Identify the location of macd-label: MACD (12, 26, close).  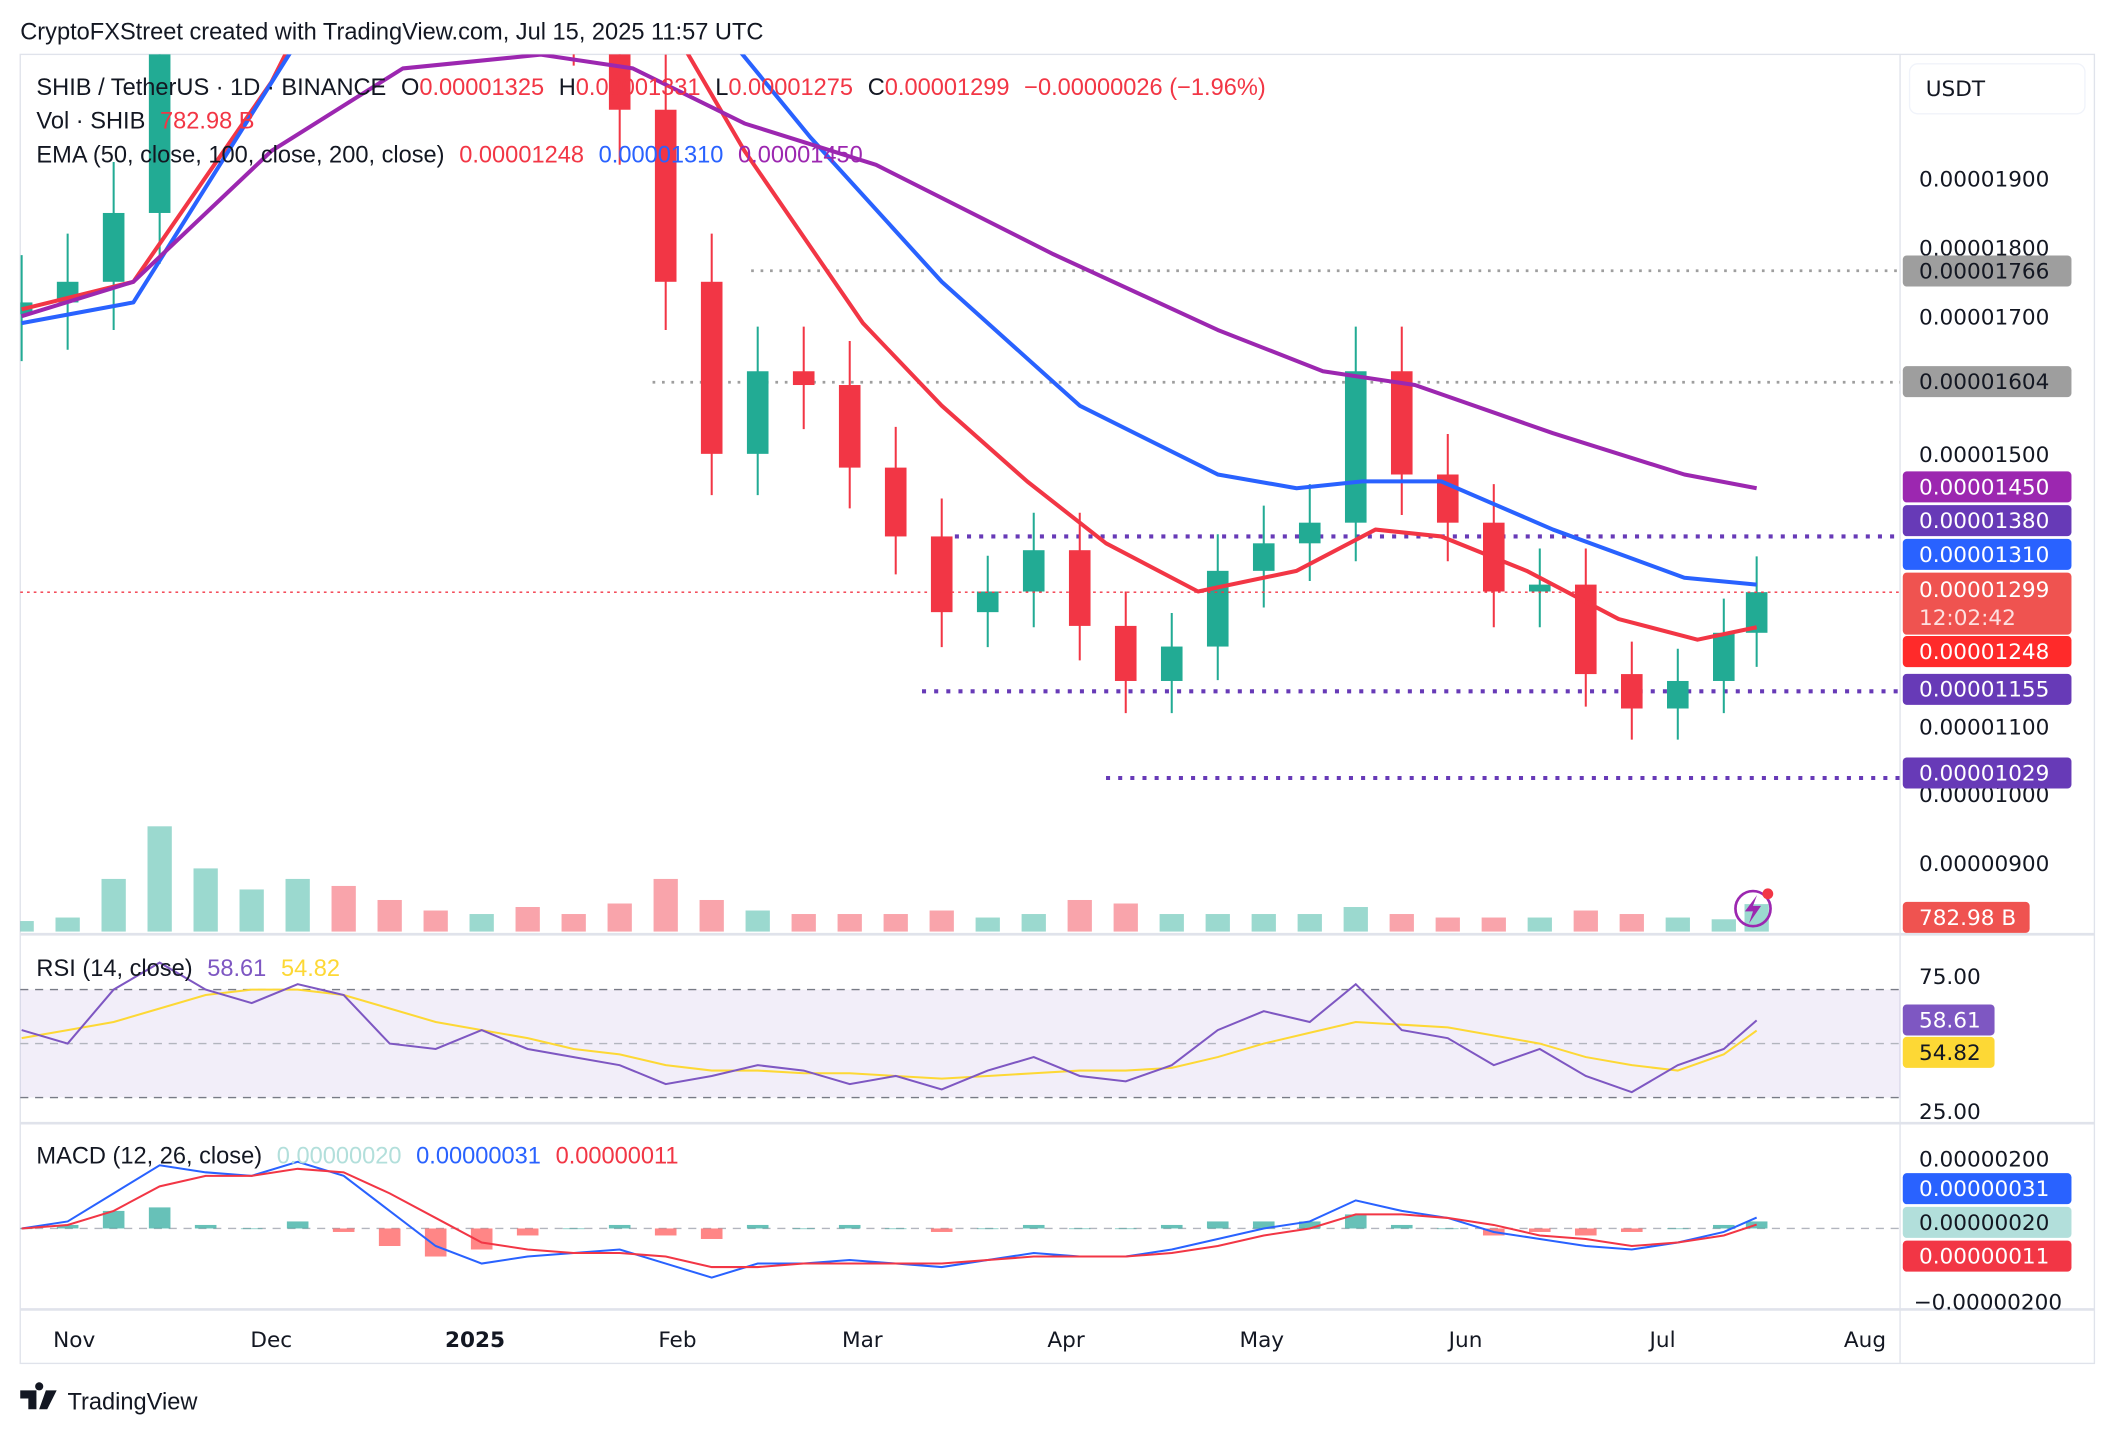
(149, 1157).